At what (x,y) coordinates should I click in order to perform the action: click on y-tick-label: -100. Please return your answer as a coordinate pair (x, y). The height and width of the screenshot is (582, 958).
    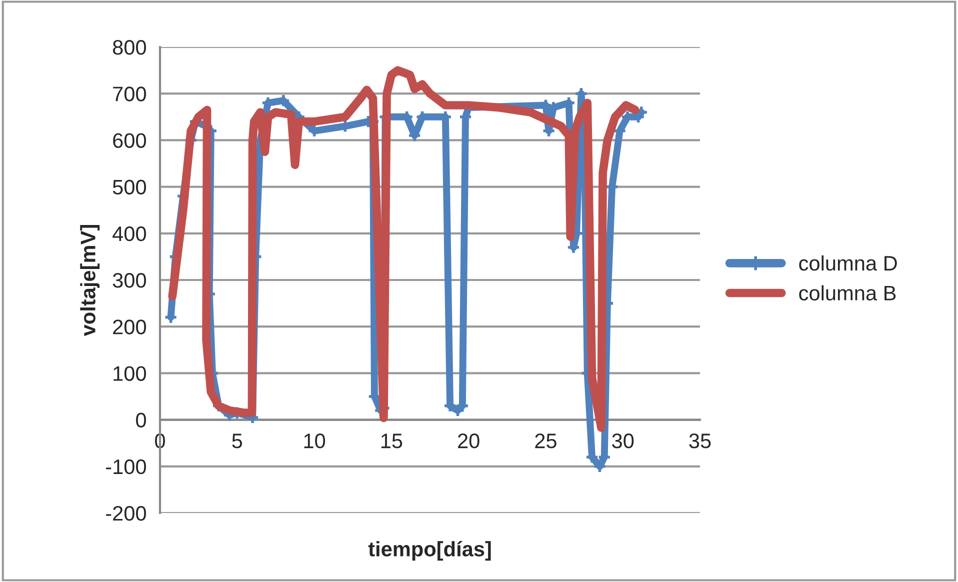
    Looking at the image, I should click on (126, 466).